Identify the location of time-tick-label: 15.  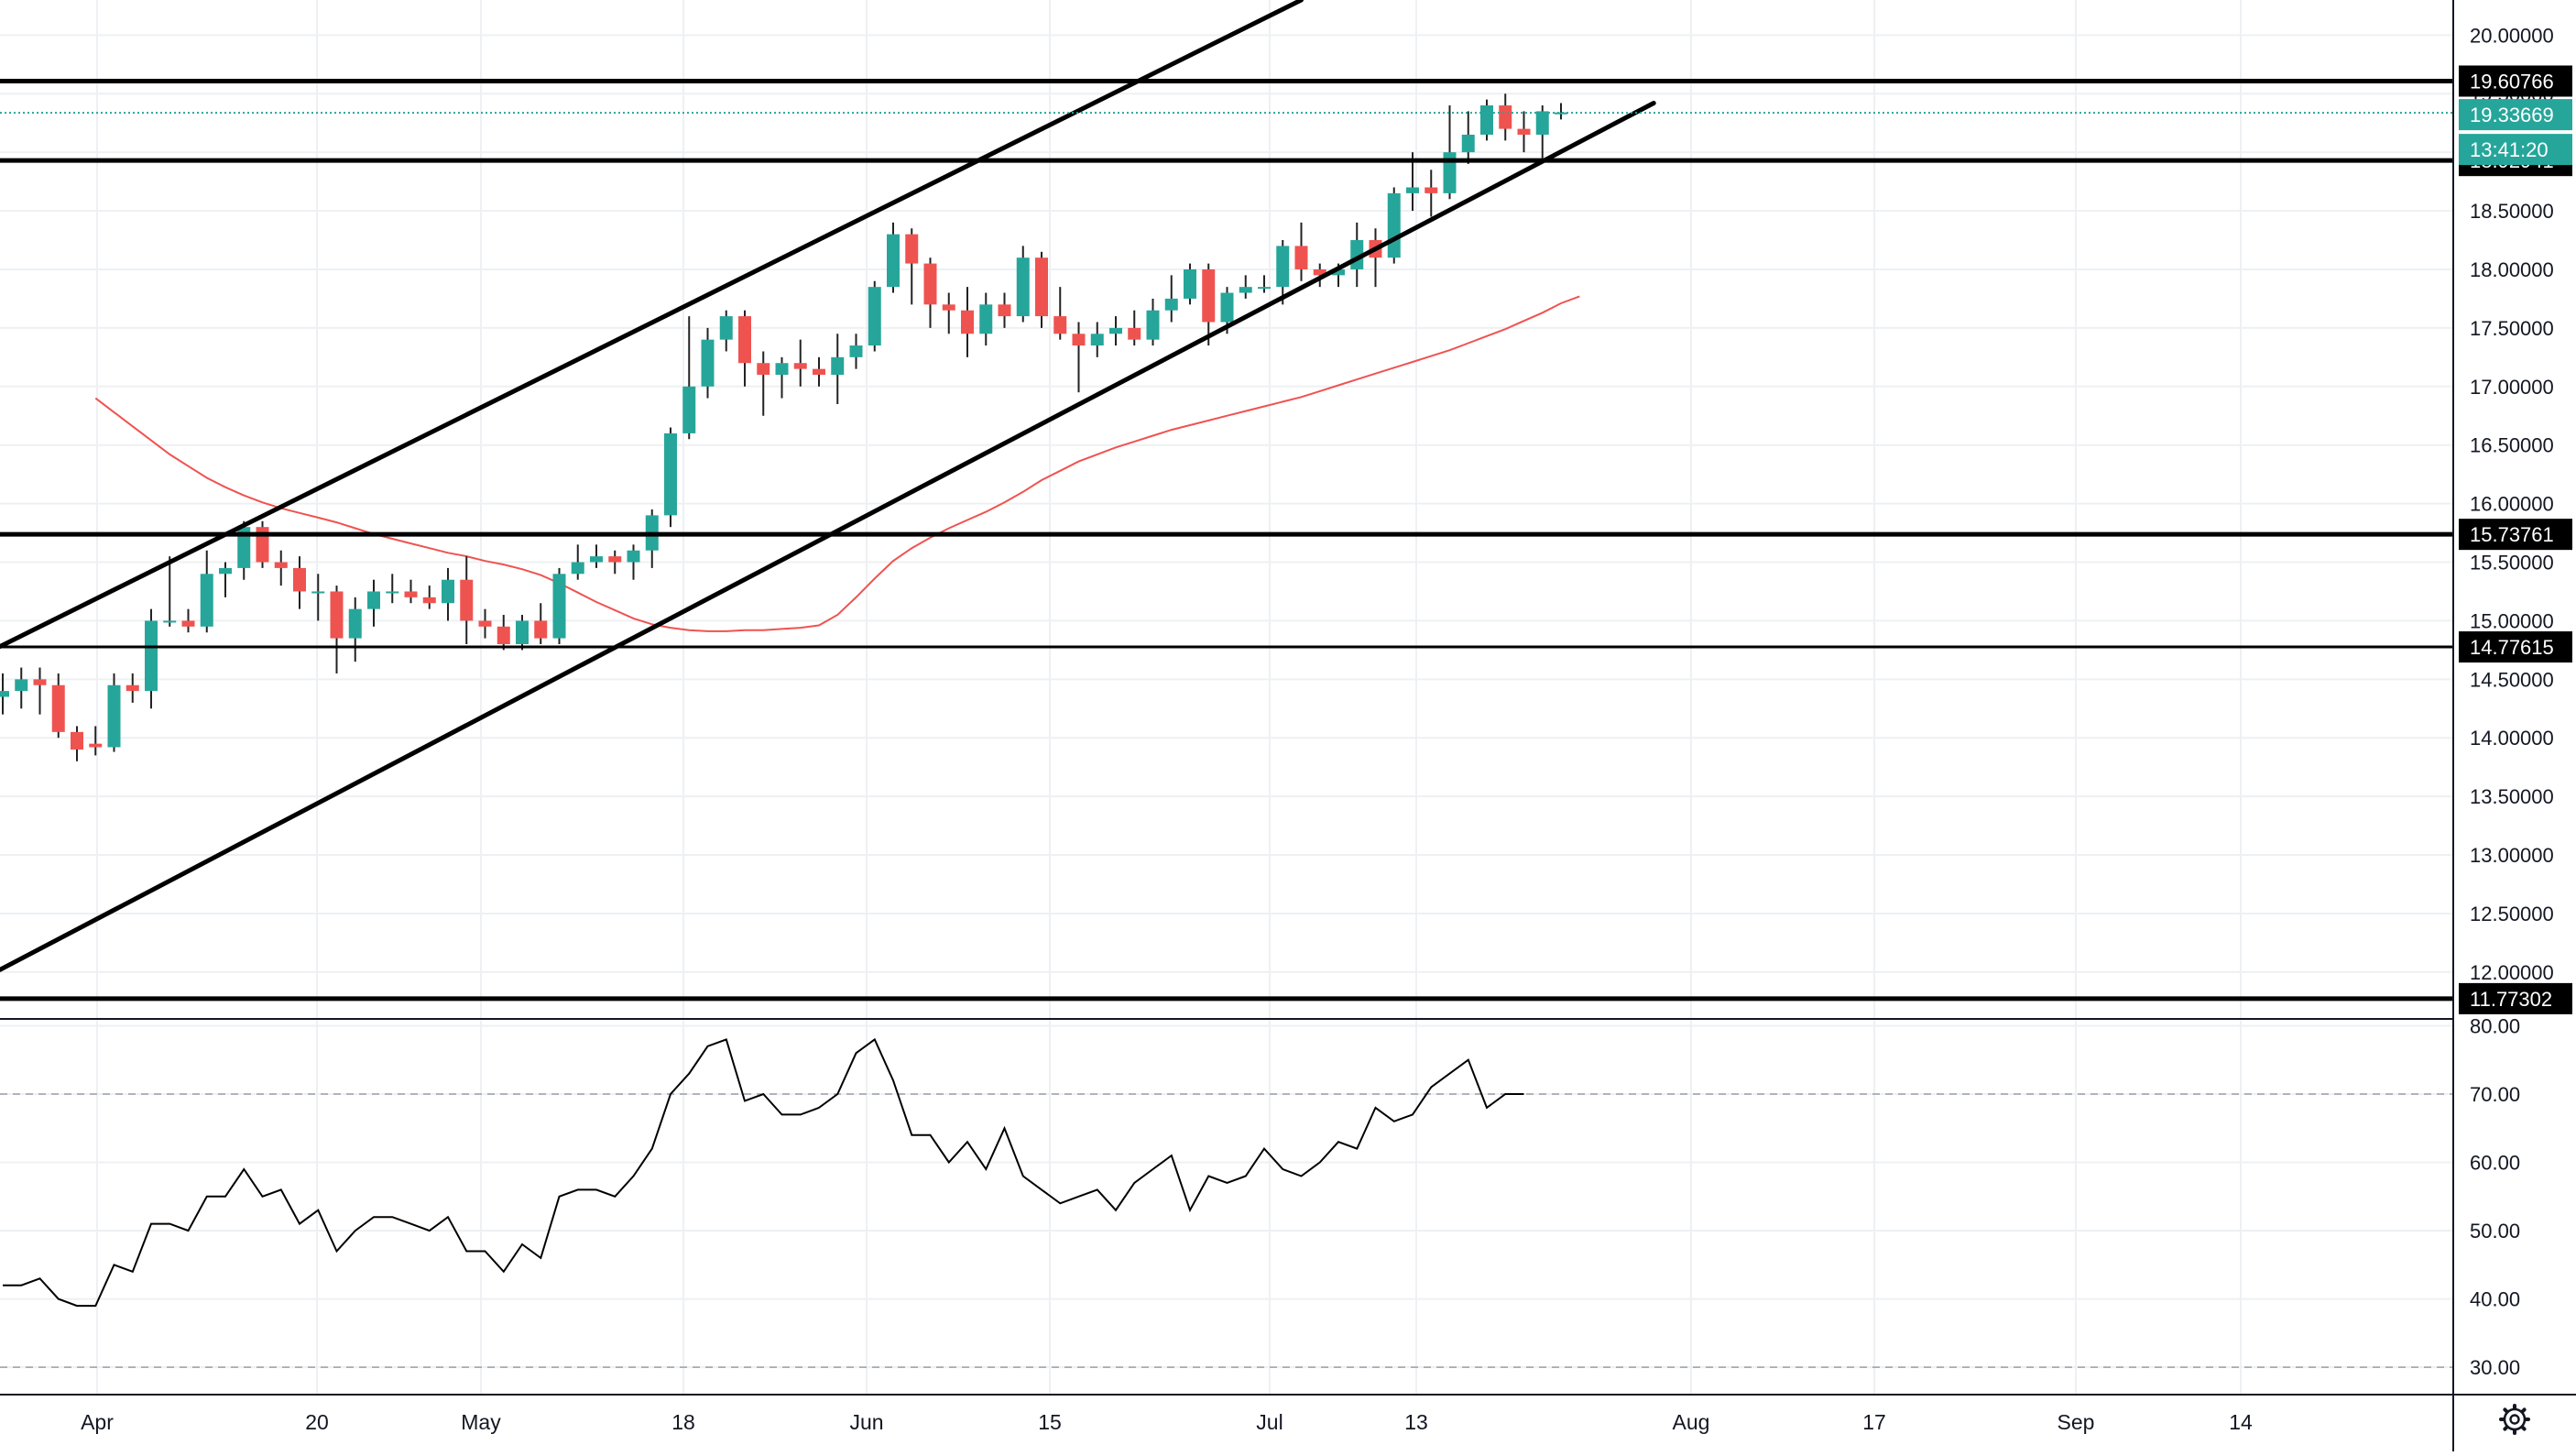
(1050, 1422).